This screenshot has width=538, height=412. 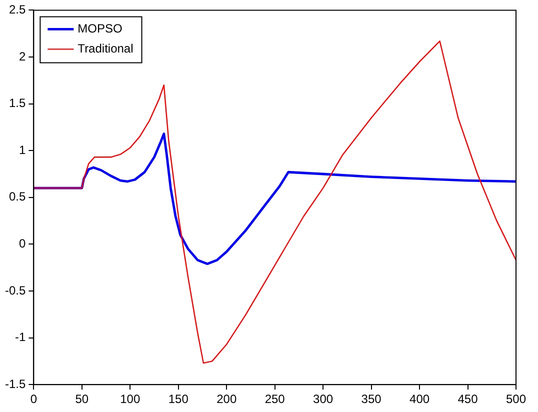 I want to click on x-tick-label: 300, so click(x=323, y=399).